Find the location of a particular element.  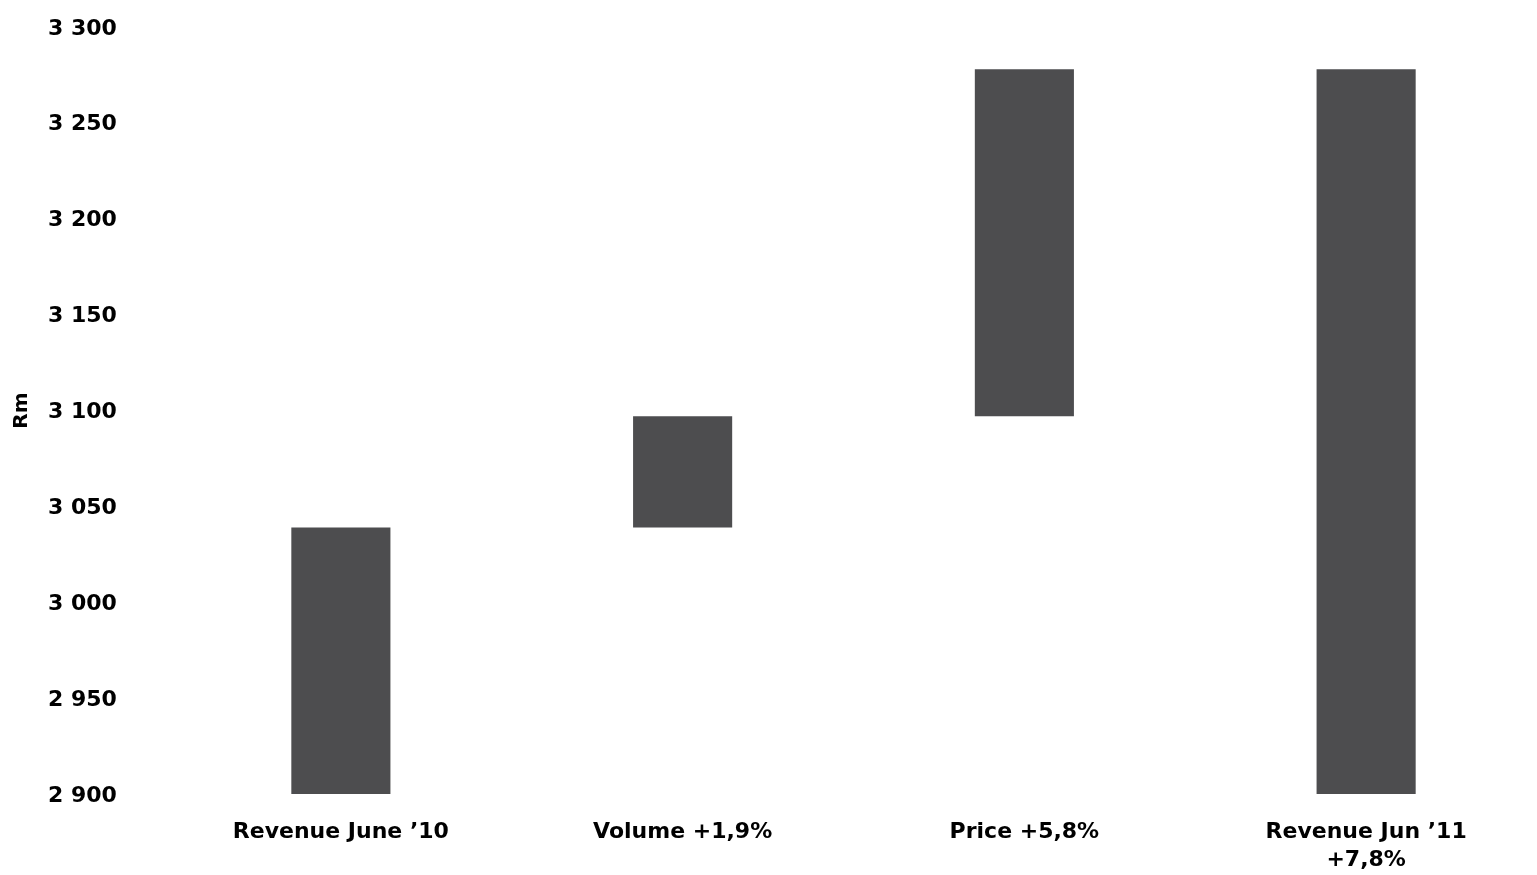

y-tick-label: 3 200 is located at coordinates (82, 219).